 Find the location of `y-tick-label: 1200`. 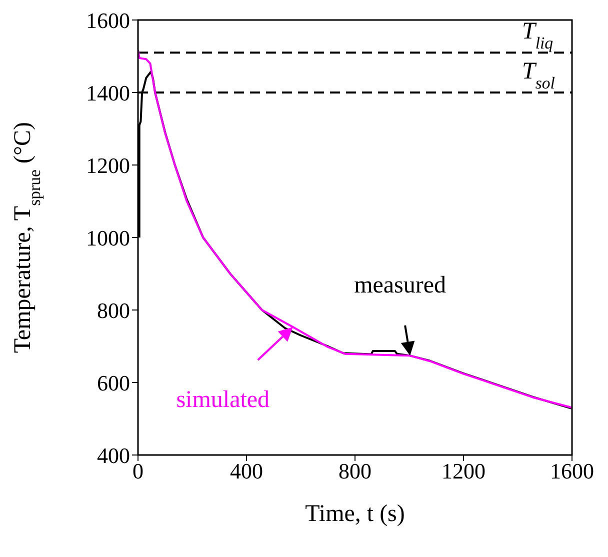

y-tick-label: 1200 is located at coordinates (108, 165).